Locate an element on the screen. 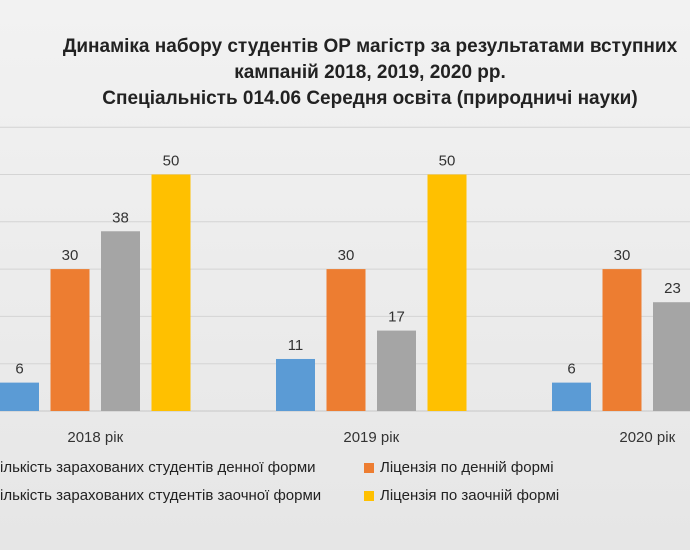  data-label: 38 is located at coordinates (120, 217).